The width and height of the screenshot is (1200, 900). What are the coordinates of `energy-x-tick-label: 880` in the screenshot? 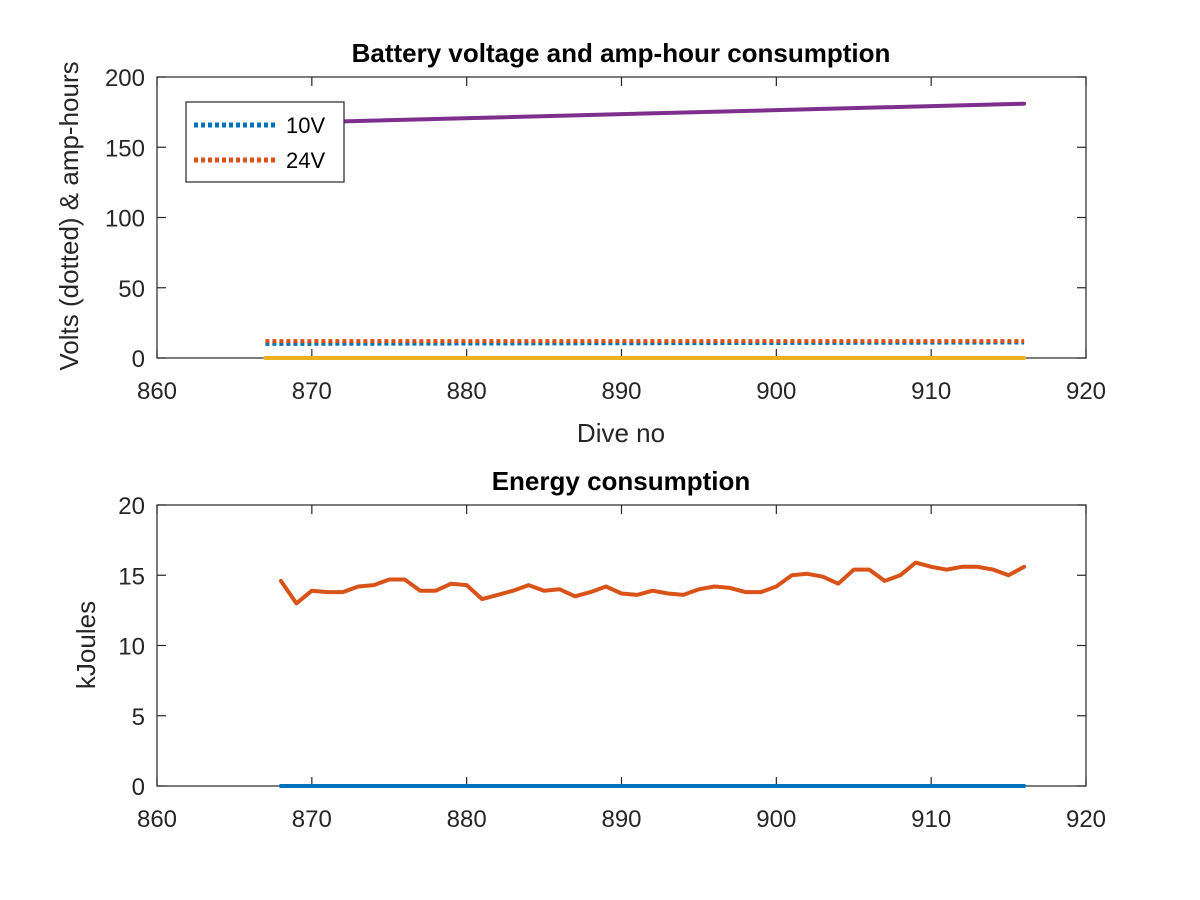 It's located at (467, 819).